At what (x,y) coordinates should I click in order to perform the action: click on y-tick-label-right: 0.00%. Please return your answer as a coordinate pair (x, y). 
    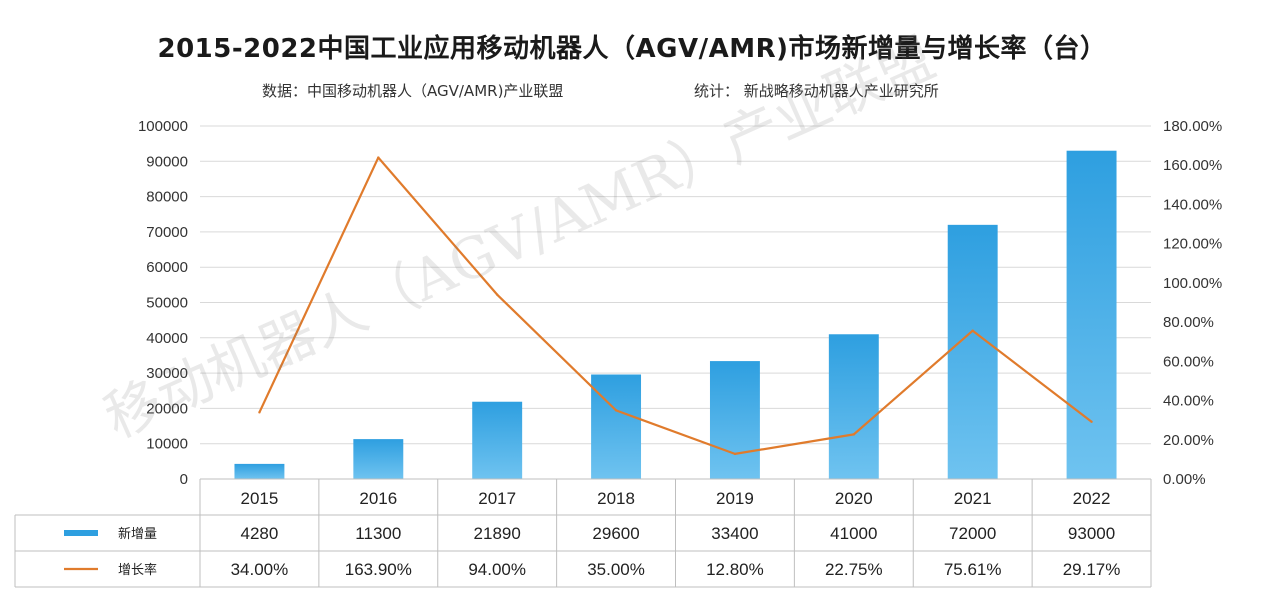
    Looking at the image, I should click on (1184, 479).